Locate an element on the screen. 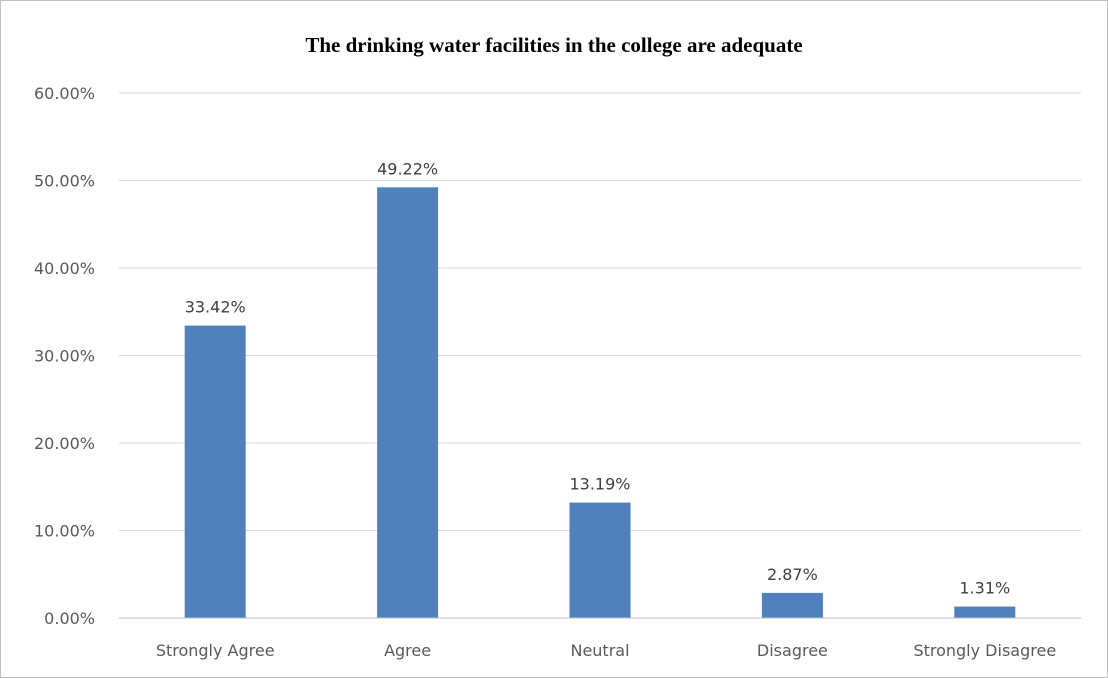 The height and width of the screenshot is (678, 1108). data-label: 33.42% is located at coordinates (215, 307).